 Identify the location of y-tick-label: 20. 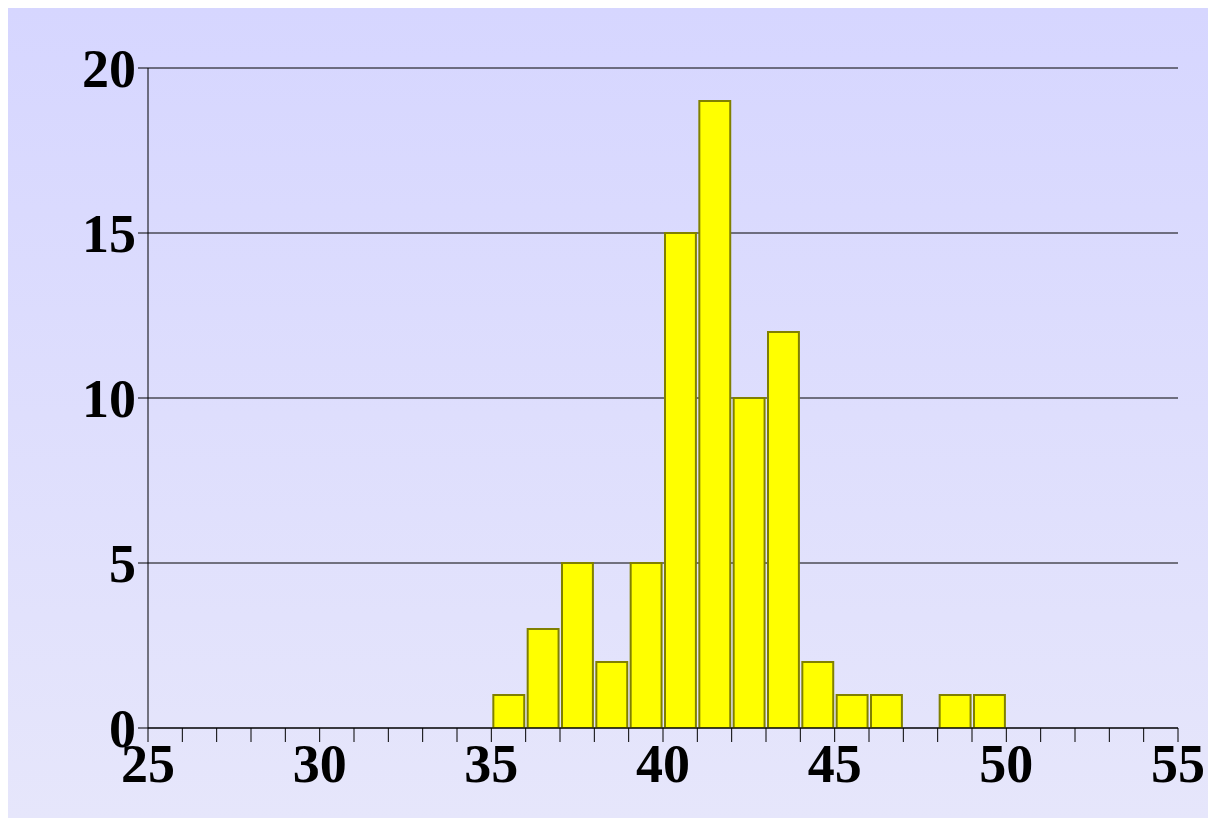
(109, 69).